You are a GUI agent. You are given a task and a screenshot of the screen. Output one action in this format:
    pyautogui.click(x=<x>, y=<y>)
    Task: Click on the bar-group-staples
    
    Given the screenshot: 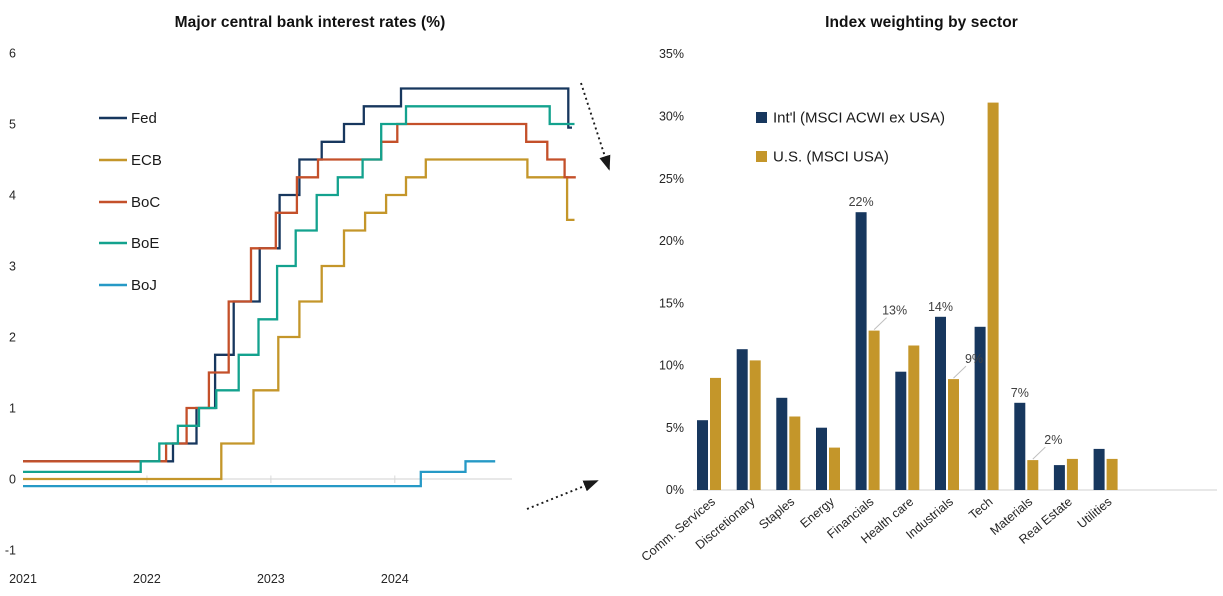 What is the action you would take?
    pyautogui.click(x=788, y=443)
    